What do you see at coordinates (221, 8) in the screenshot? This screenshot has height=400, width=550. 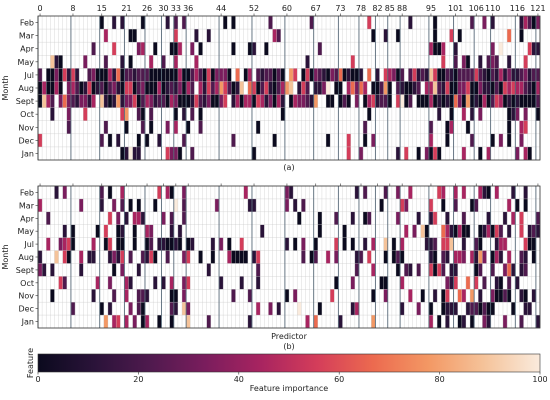 I see `predictor-tick-label: 44` at bounding box center [221, 8].